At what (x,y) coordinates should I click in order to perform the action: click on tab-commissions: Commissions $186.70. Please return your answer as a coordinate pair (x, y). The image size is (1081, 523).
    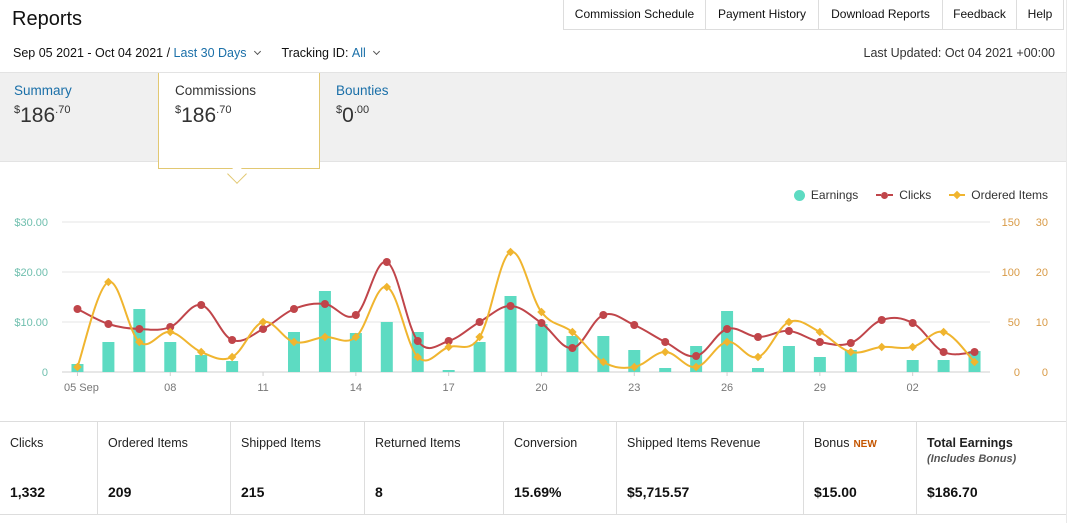
    Looking at the image, I should click on (239, 121).